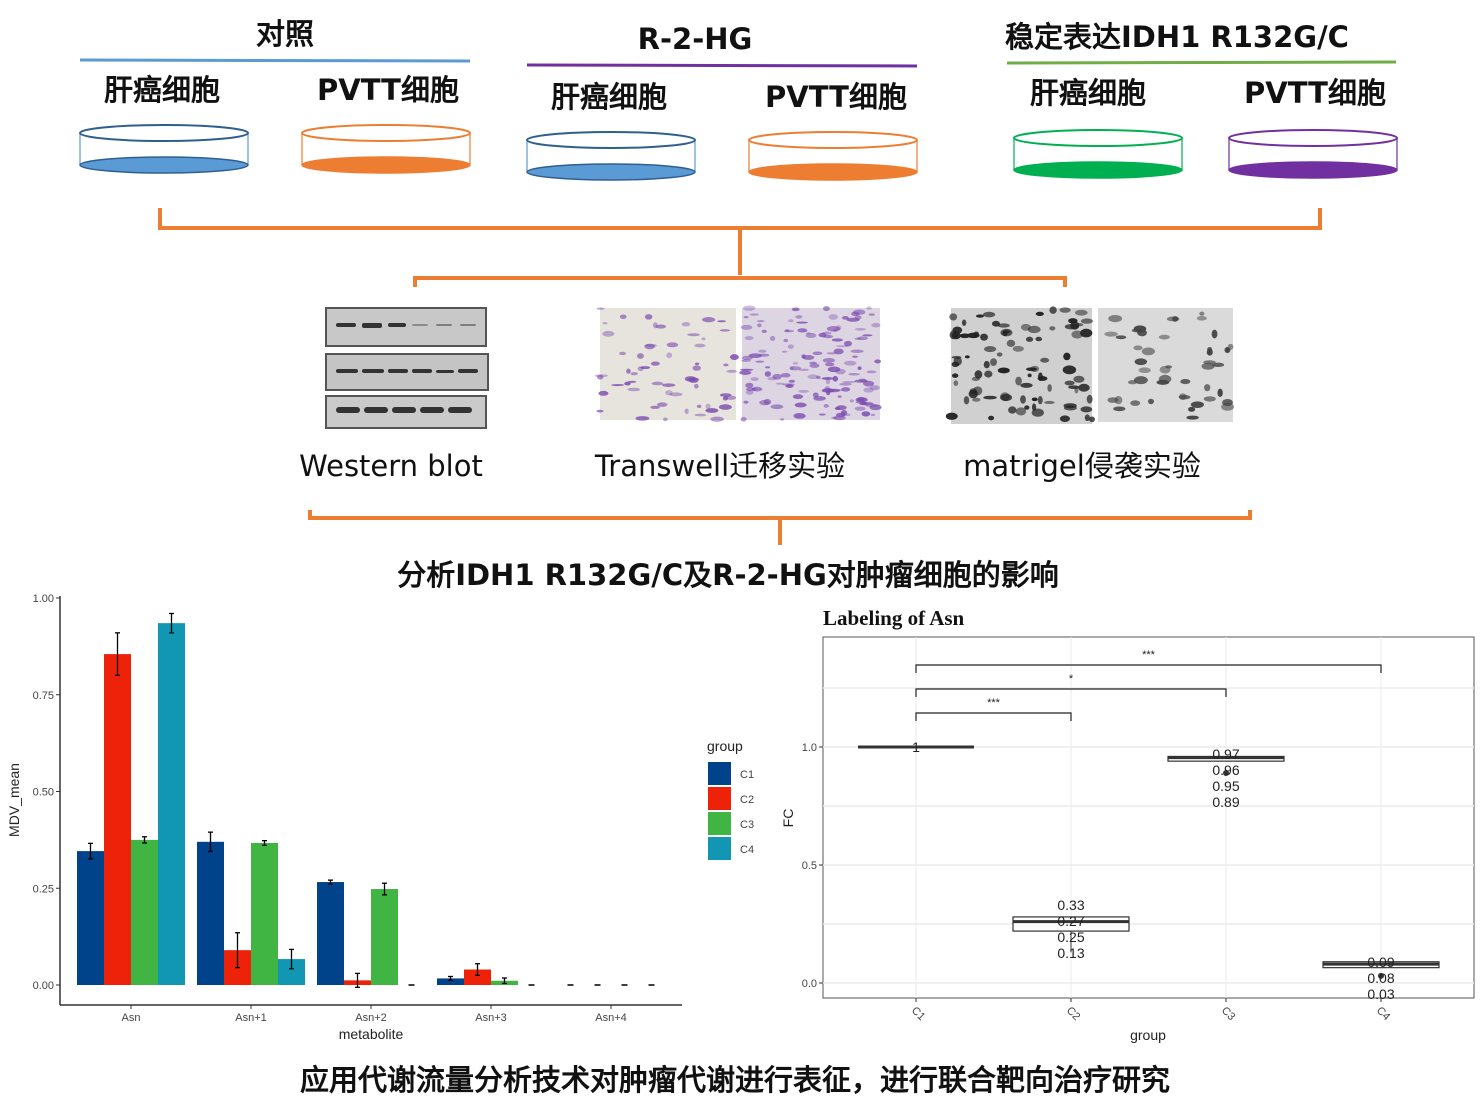  Describe the element at coordinates (747, 850) in the screenshot. I see `legend-label: C4` at that location.